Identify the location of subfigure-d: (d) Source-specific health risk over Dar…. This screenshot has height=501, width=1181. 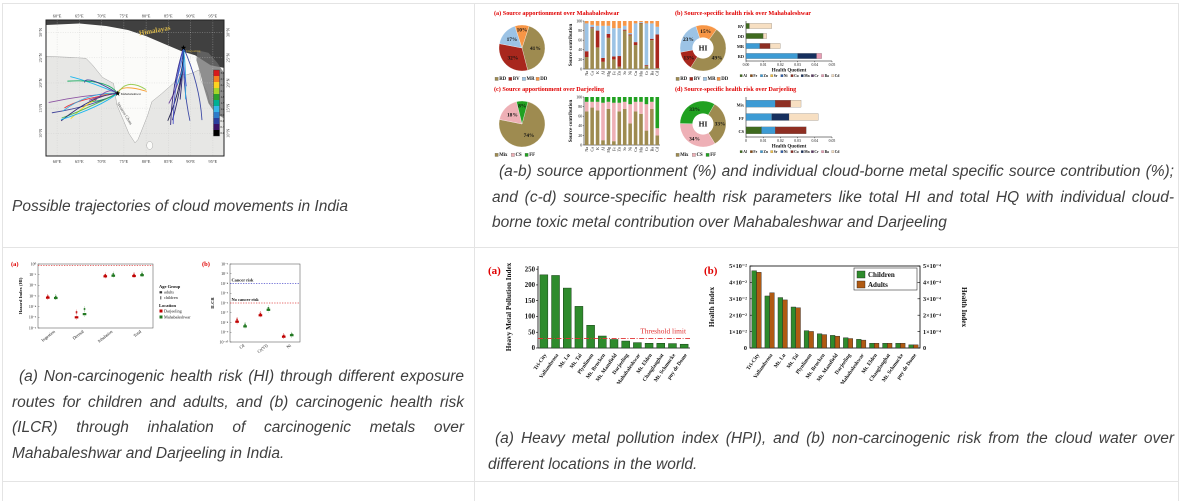
(757, 122).